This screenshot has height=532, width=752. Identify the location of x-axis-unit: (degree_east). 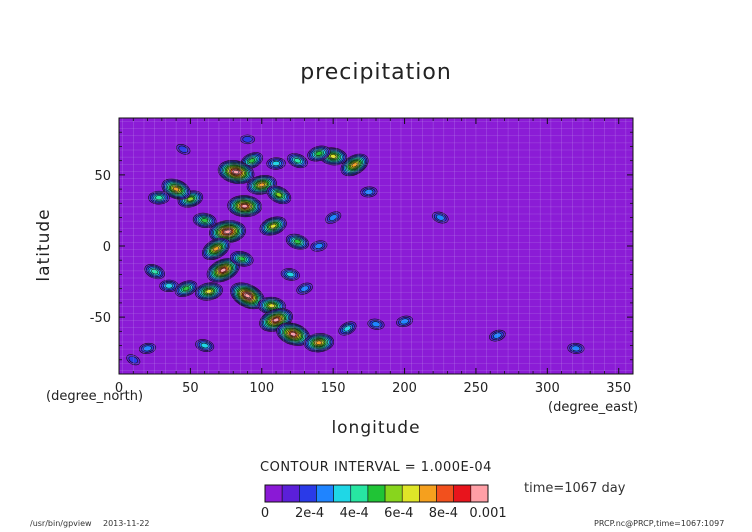
(593, 407).